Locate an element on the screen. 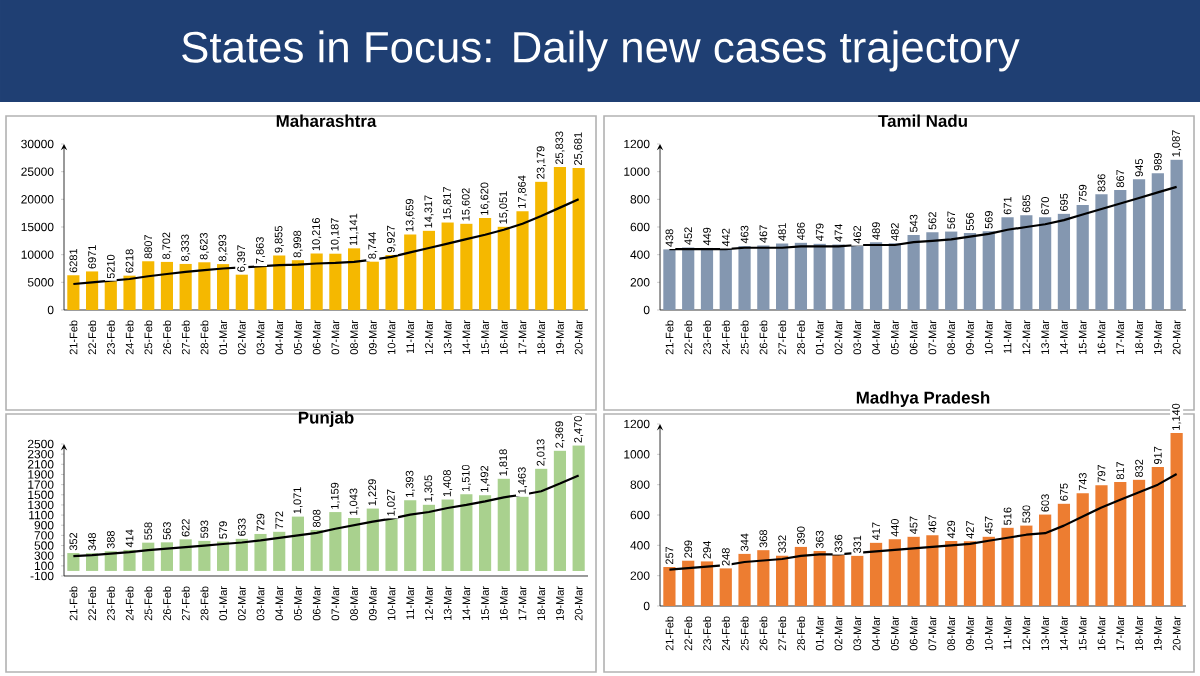 The width and height of the screenshot is (1200, 676). text: States in Focus: Daily new cases trajectory is located at coordinates (601, 51).